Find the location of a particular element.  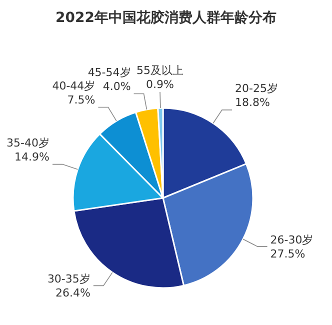

slice-label: 20-25岁 is located at coordinates (256, 88).